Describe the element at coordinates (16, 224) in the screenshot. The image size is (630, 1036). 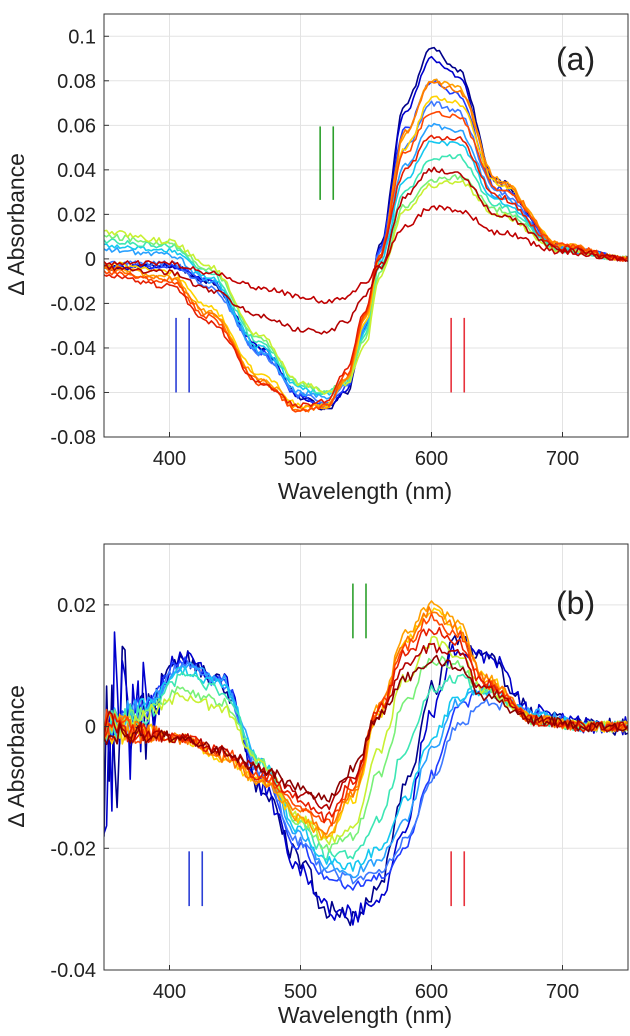
I see `panel-a-y-axis-label: ∆ Absorbance` at that location.